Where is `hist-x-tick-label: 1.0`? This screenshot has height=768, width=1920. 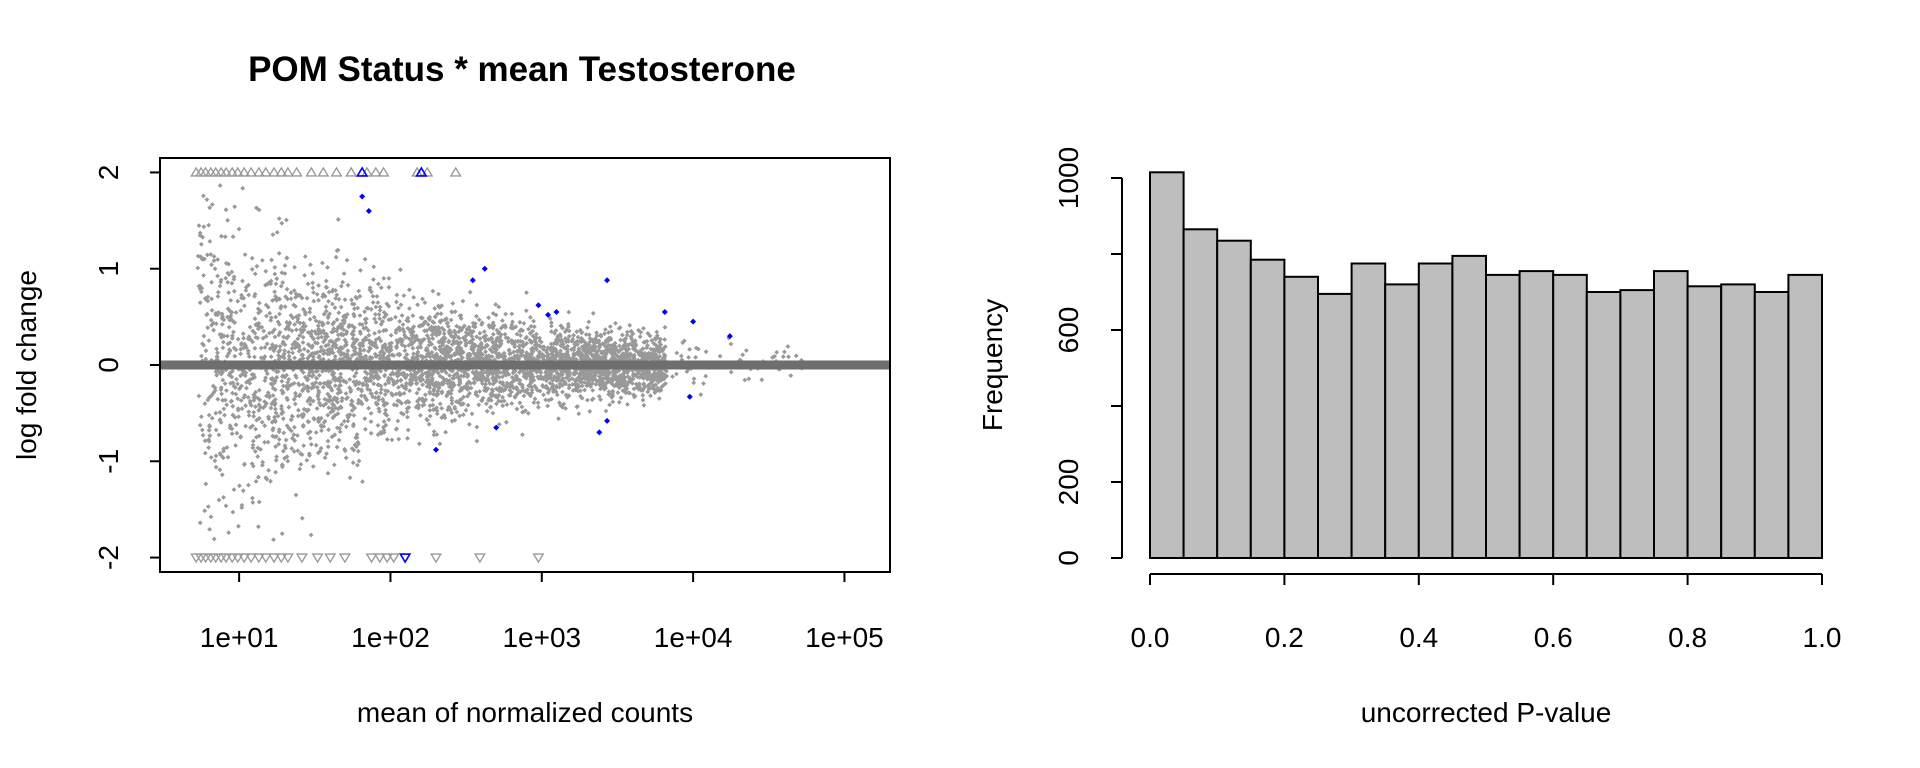 hist-x-tick-label: 1.0 is located at coordinates (1822, 637).